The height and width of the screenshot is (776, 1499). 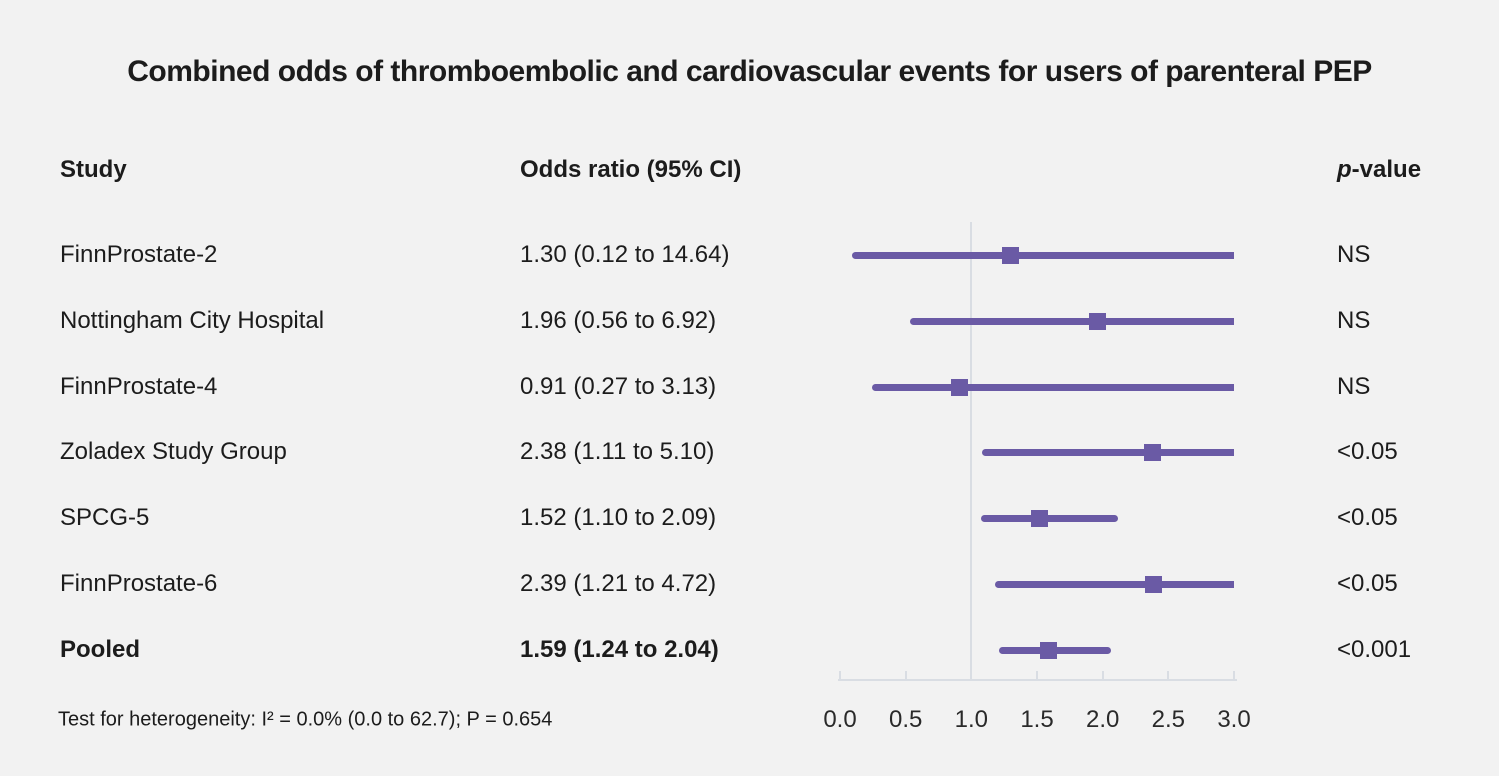 I want to click on column-header-study: Study, so click(x=93, y=169).